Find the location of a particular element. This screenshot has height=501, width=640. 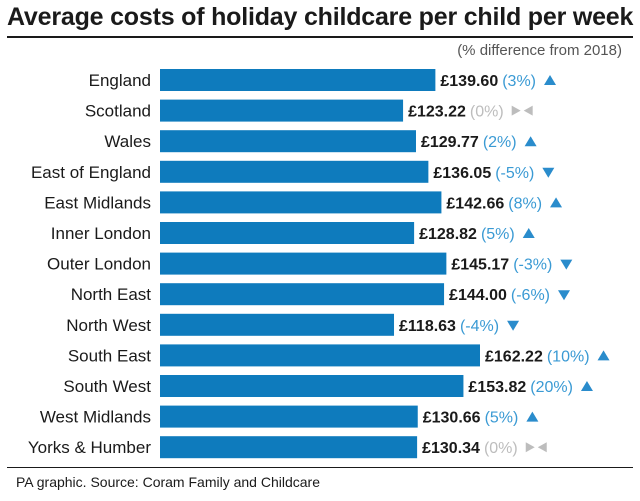

pct-change-label: (-4%) is located at coordinates (479, 326).